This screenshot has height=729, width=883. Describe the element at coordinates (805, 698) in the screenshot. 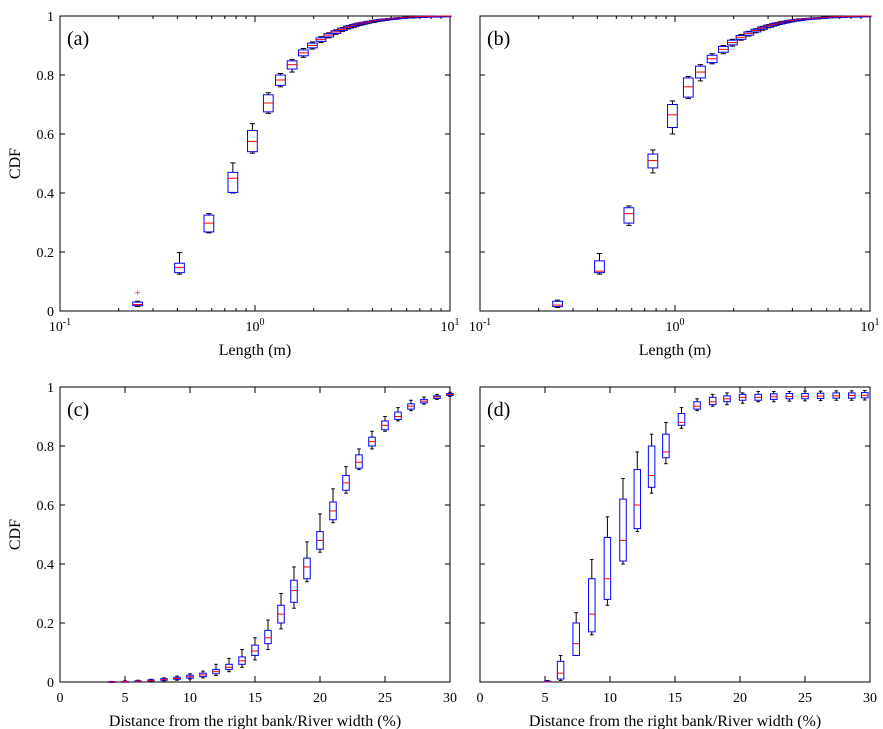

I see `x-tick-label: 25` at that location.